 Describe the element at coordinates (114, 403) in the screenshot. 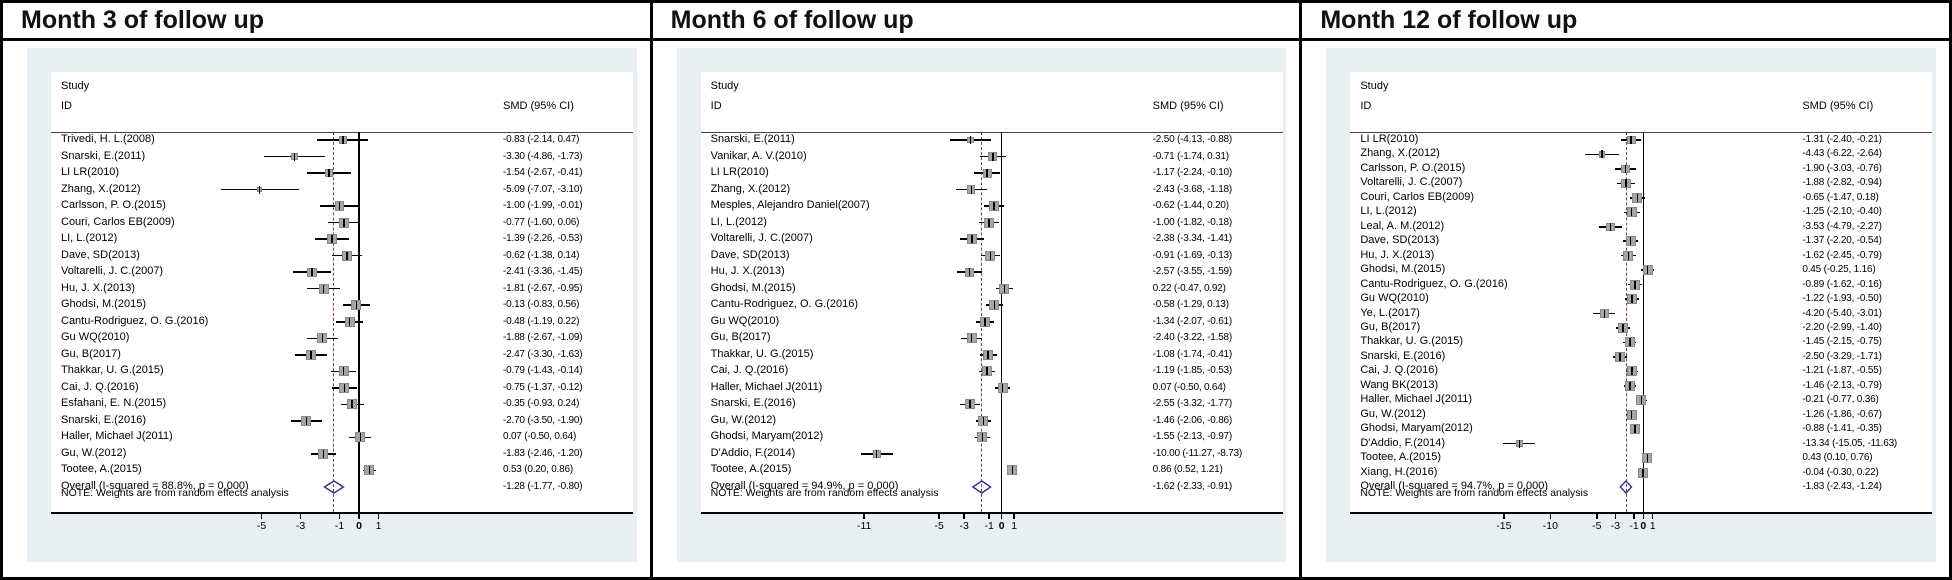

I see `study-row-label: Esfahani, E. N.(2015)` at that location.